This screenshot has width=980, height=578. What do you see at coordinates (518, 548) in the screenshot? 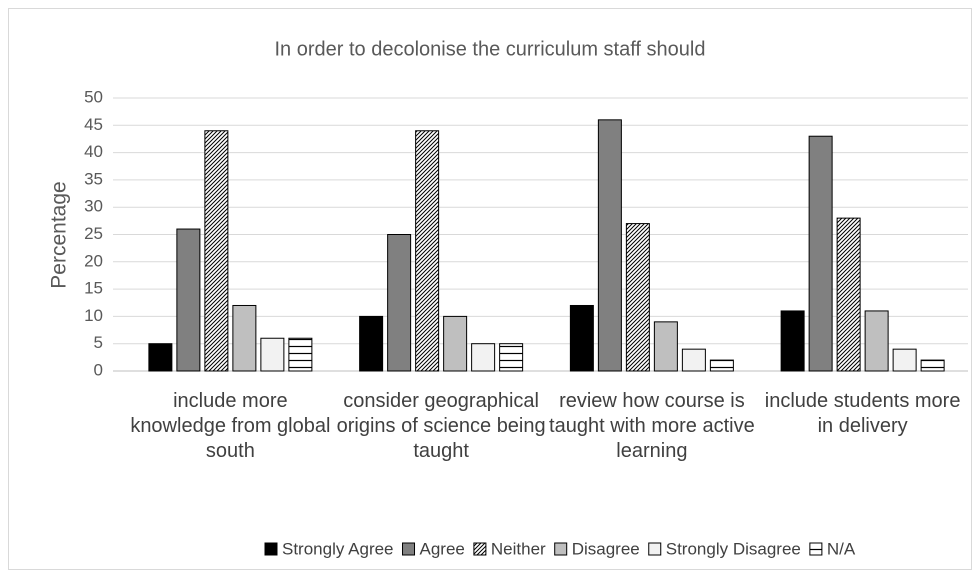
I see `legend-label: Neither` at bounding box center [518, 548].